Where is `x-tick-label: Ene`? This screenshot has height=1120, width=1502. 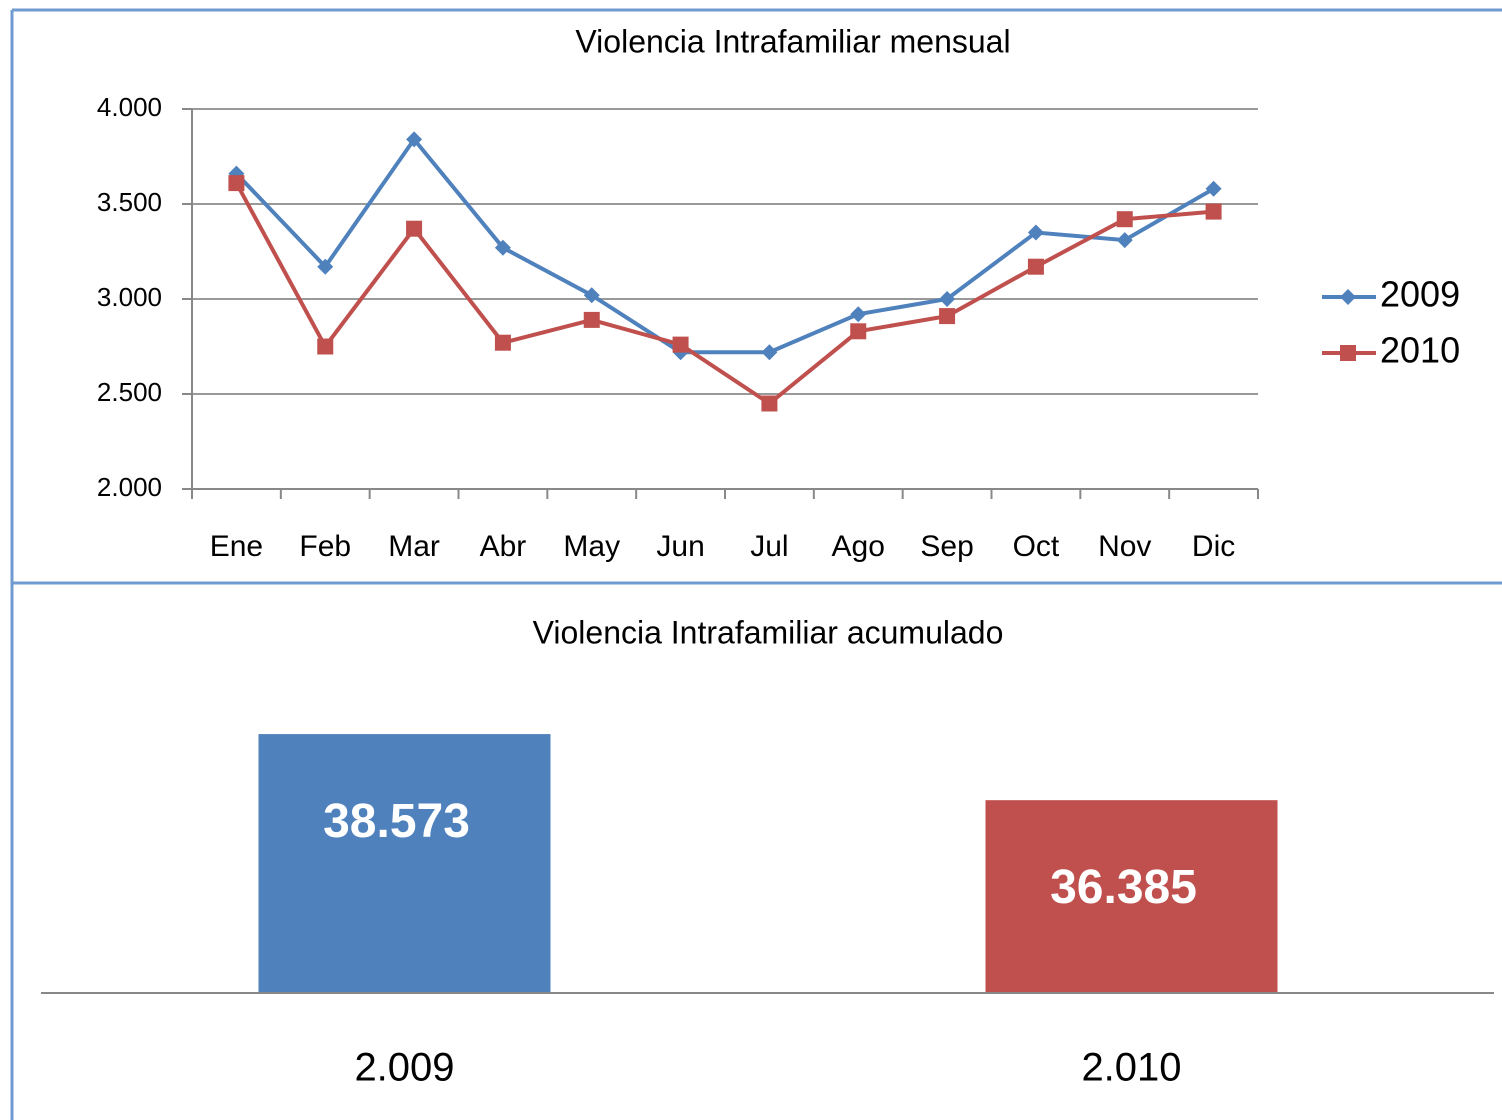 x-tick-label: Ene is located at coordinates (236, 546).